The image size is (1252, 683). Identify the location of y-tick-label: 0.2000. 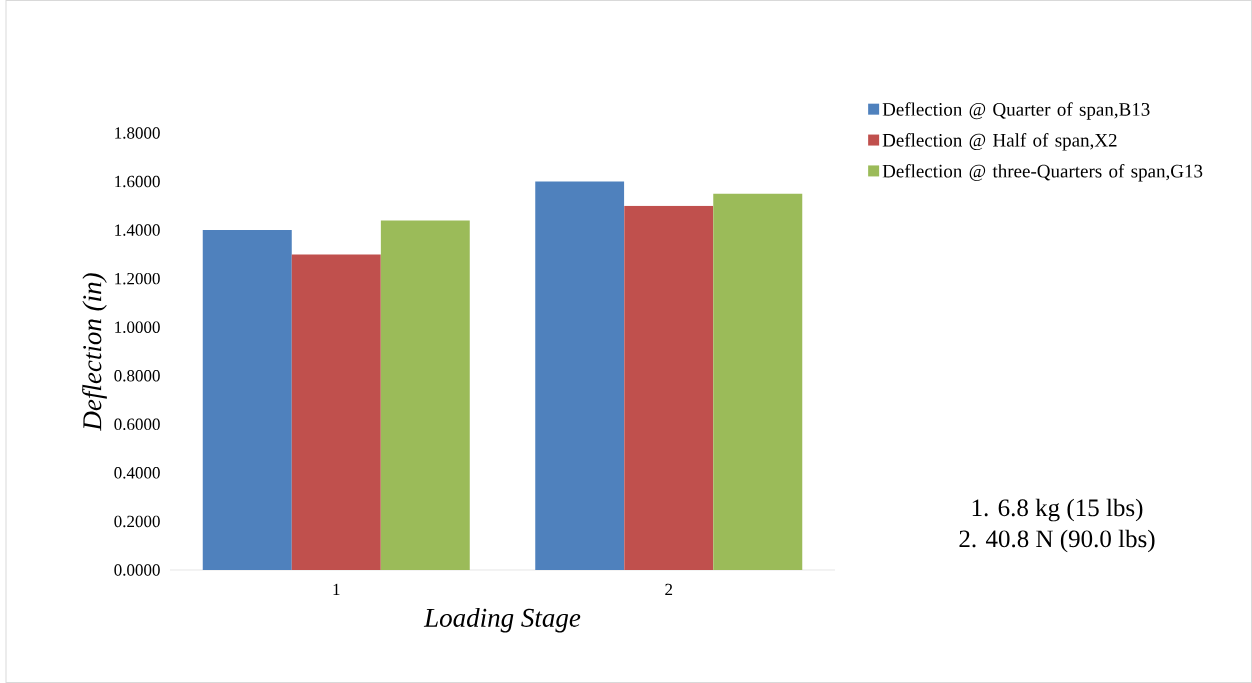
(137, 521).